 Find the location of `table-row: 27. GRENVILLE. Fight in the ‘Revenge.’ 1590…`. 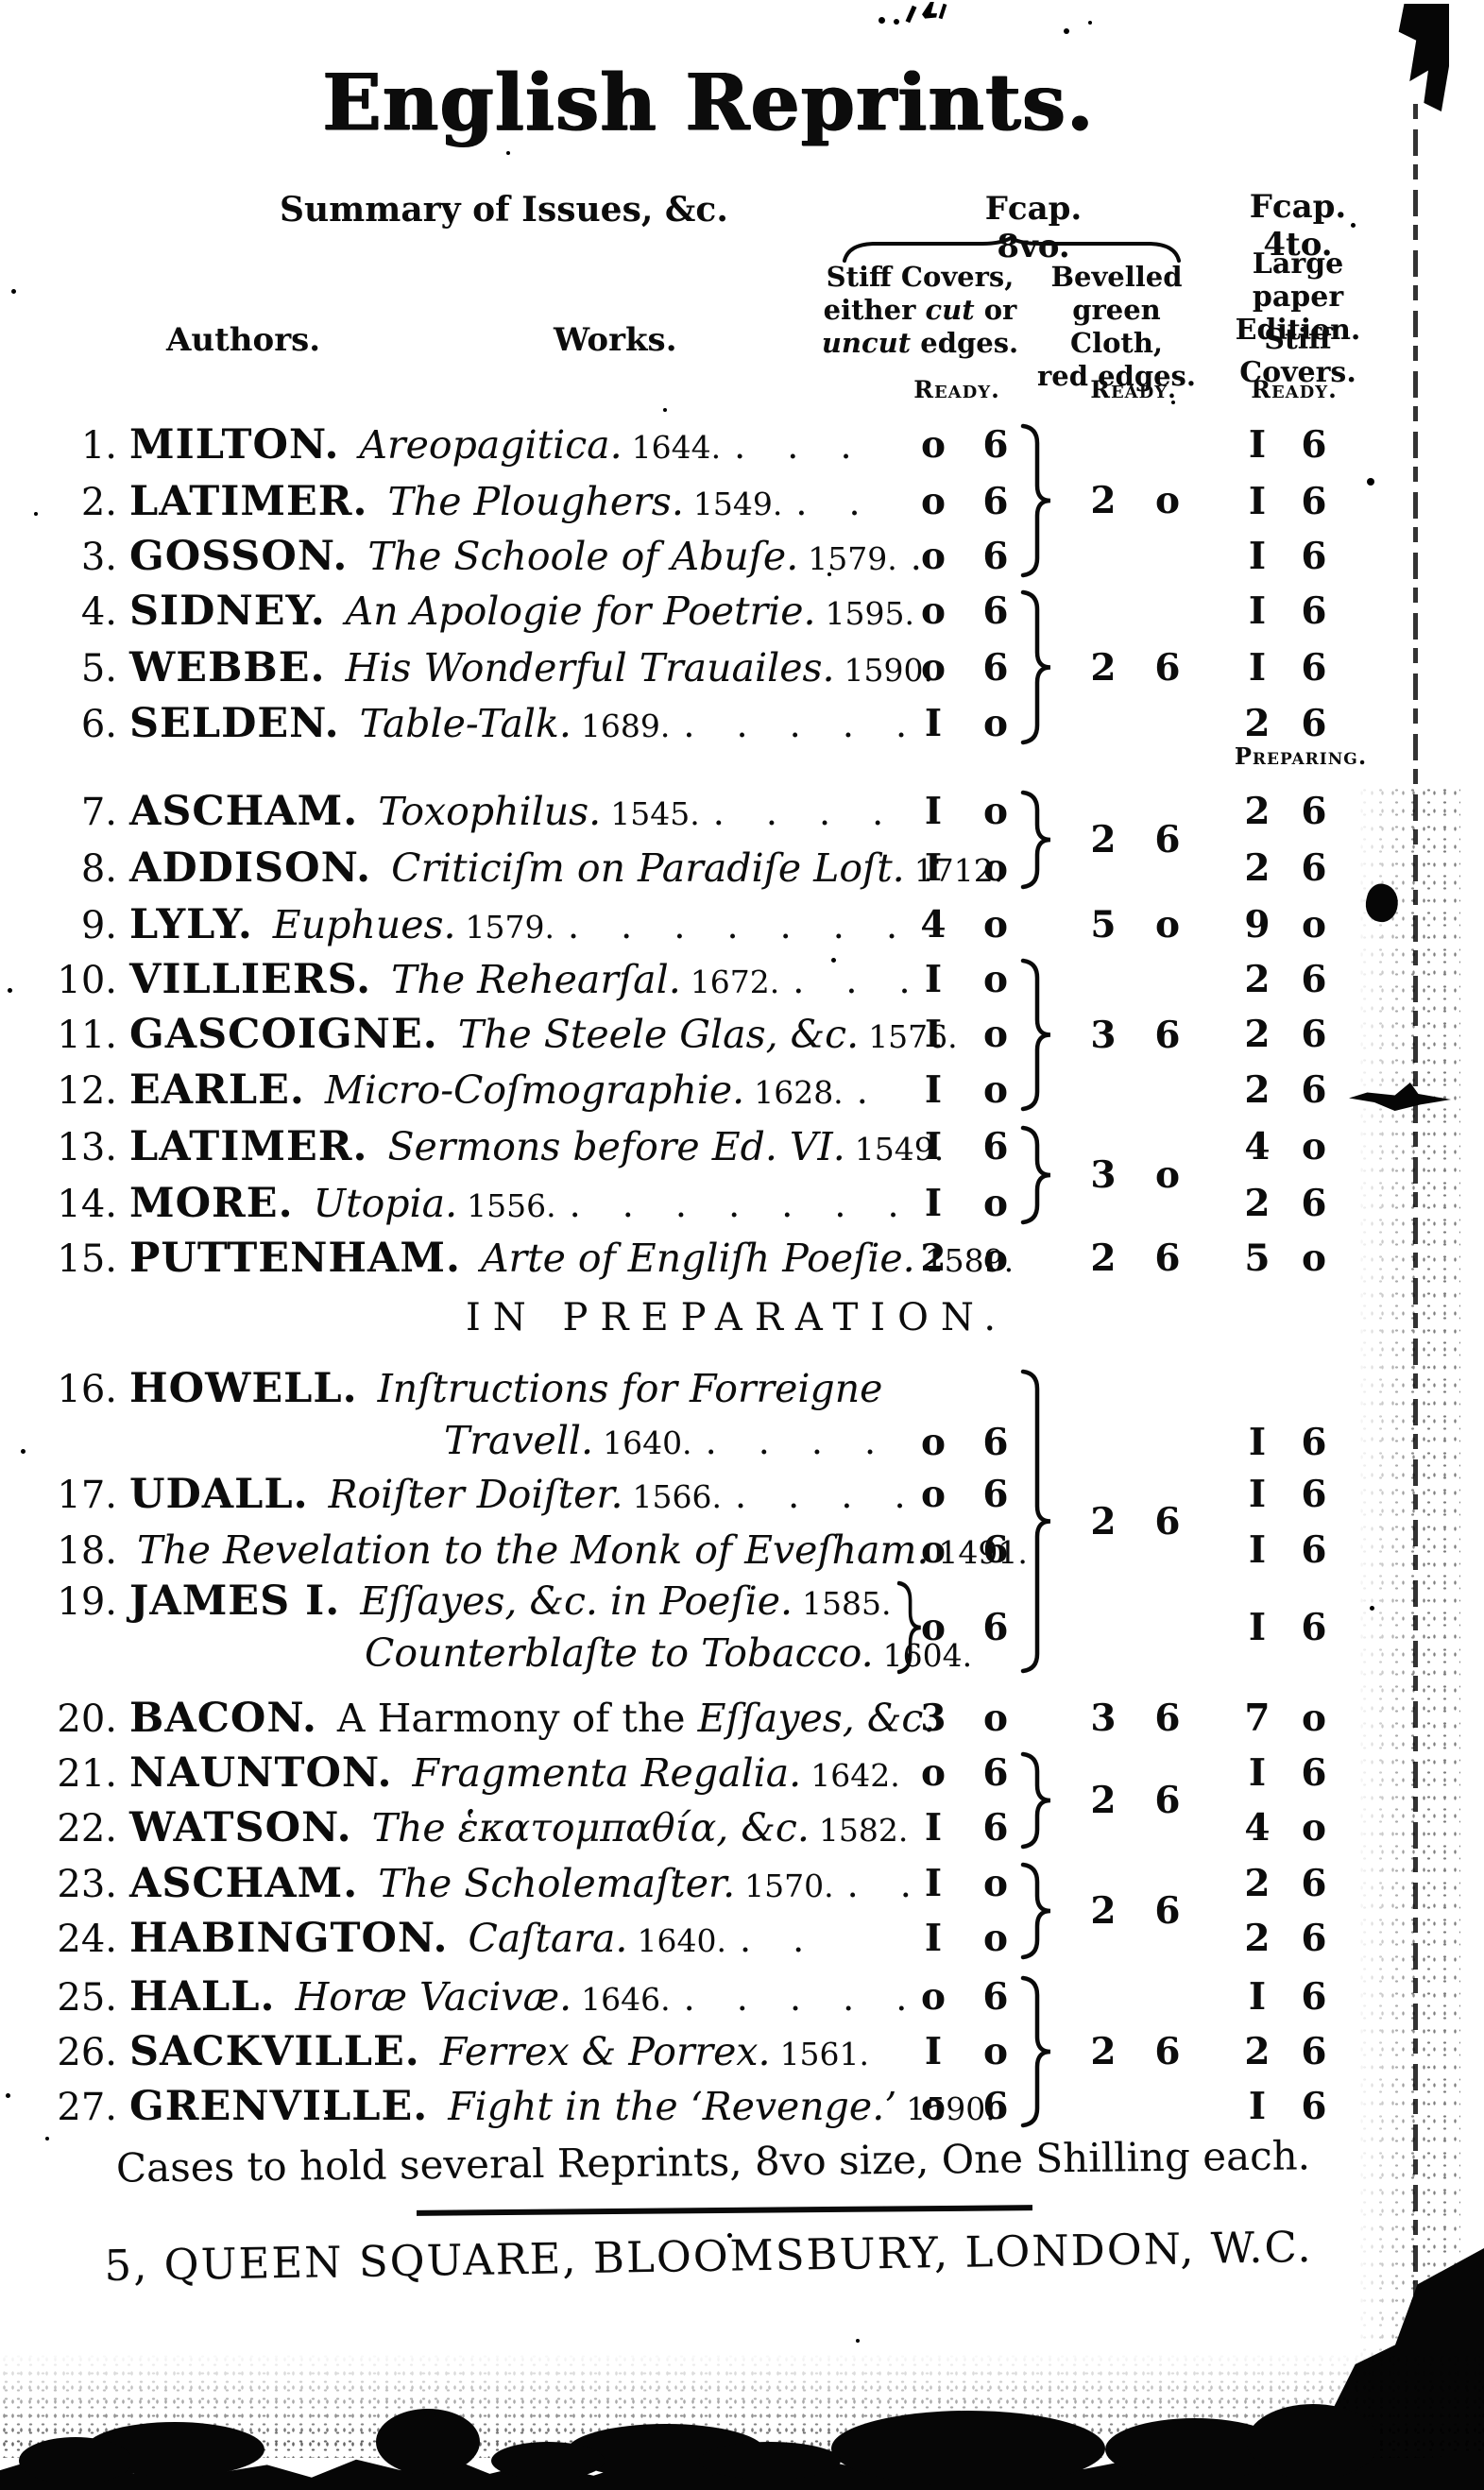

table-row: 27. GRENVILLE. Fight in the ‘Revenge.’ 1590… is located at coordinates (695, 2106).